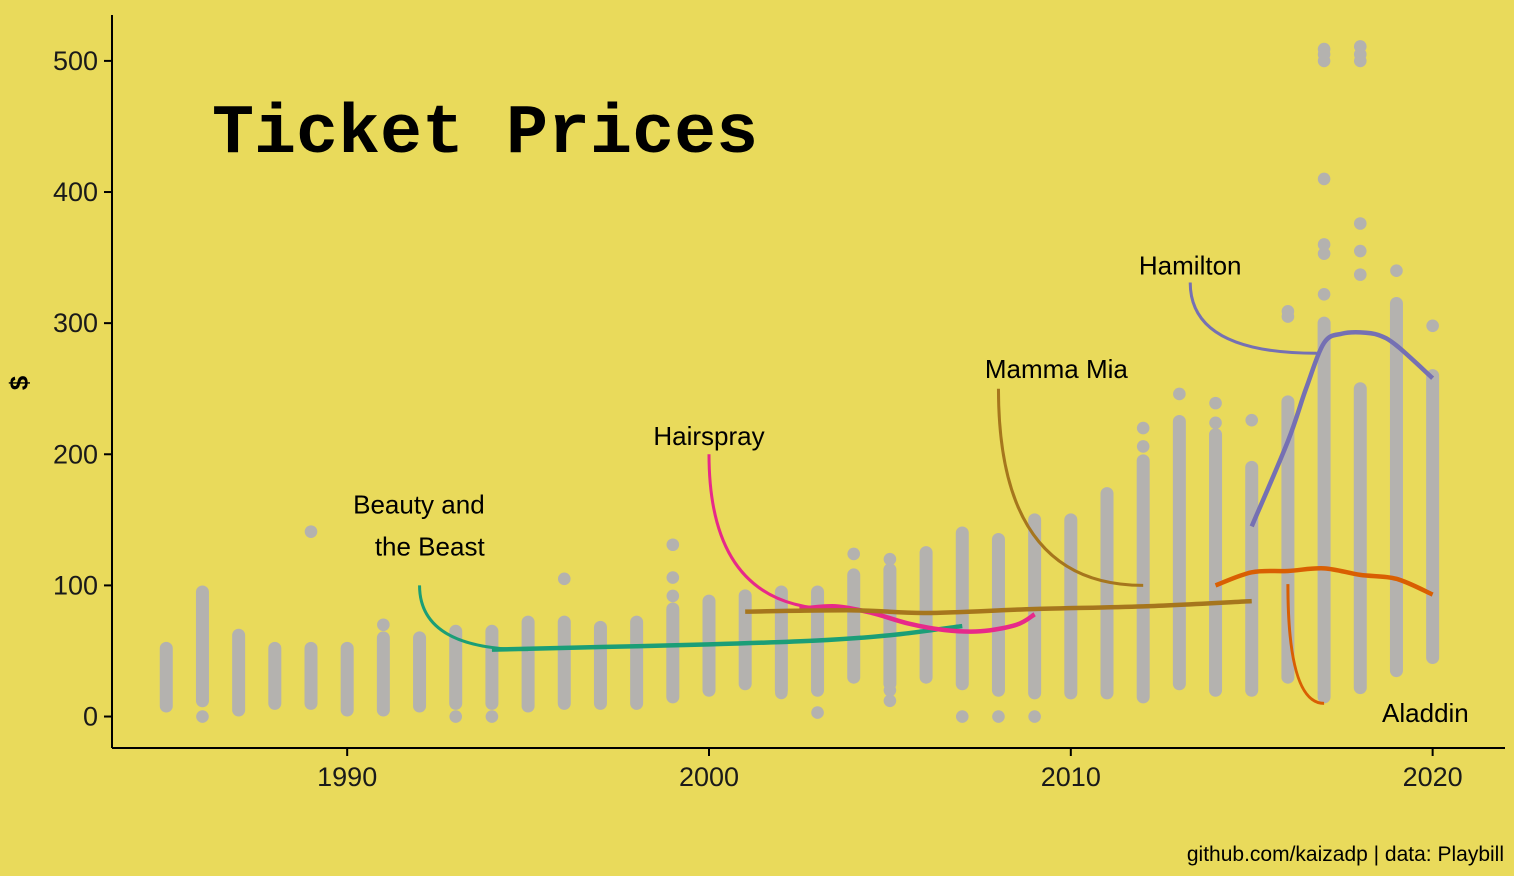 Image resolution: width=1514 pixels, height=876 pixels. Describe the element at coordinates (1070, 487) in the screenshot. I see `leader-mamma-mia` at that location.